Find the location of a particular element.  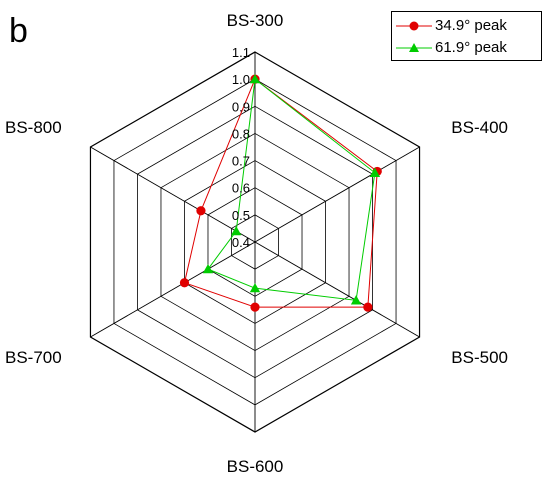

legend-label-series-1: 34.9° peak is located at coordinates (471, 25).